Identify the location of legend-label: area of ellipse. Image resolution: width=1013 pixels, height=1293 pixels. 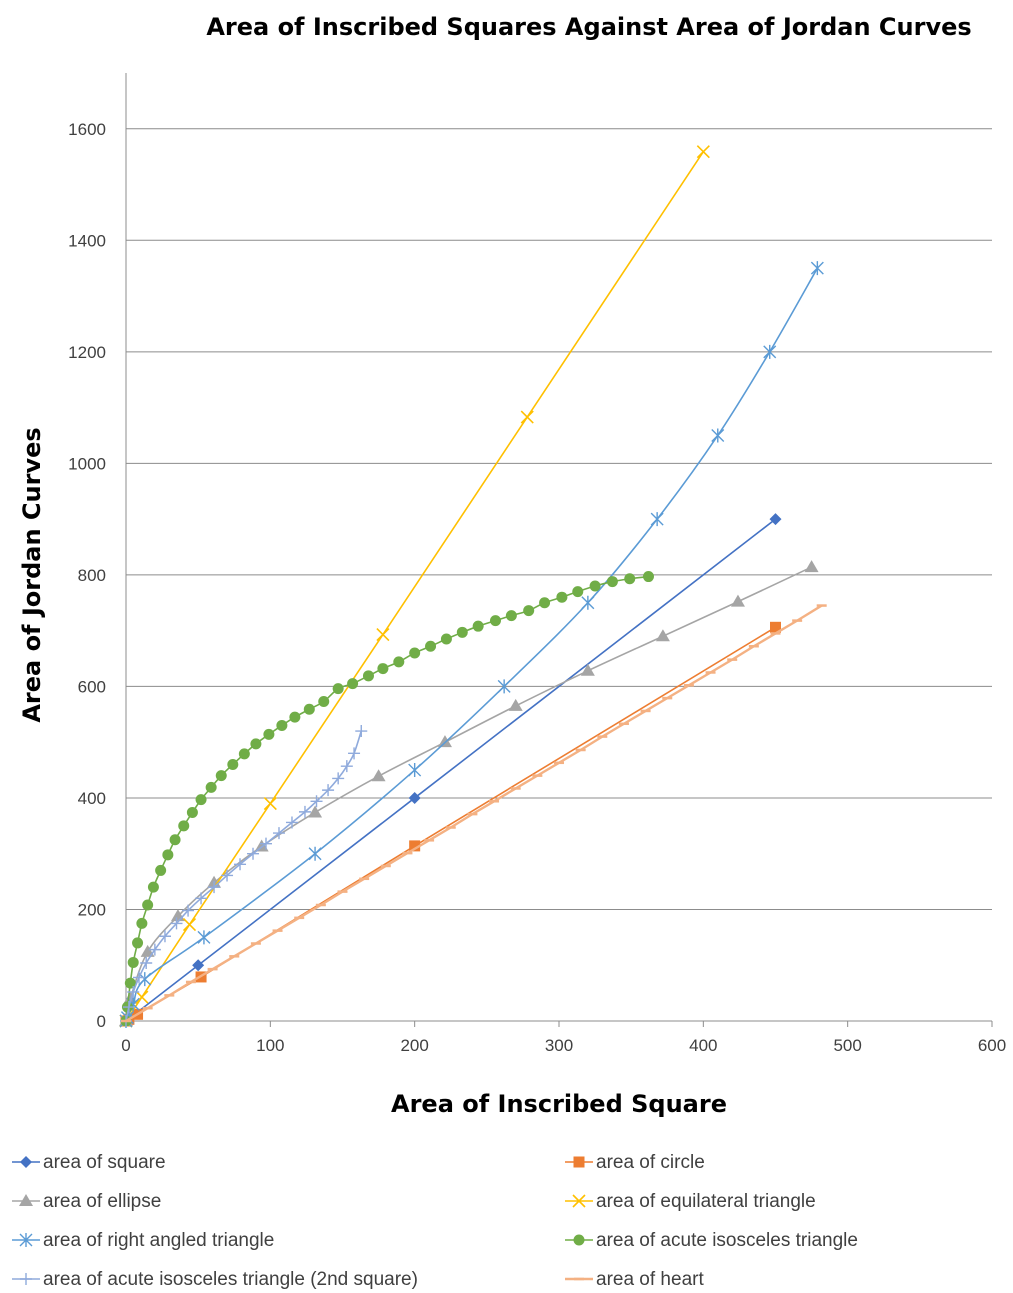
(102, 1201).